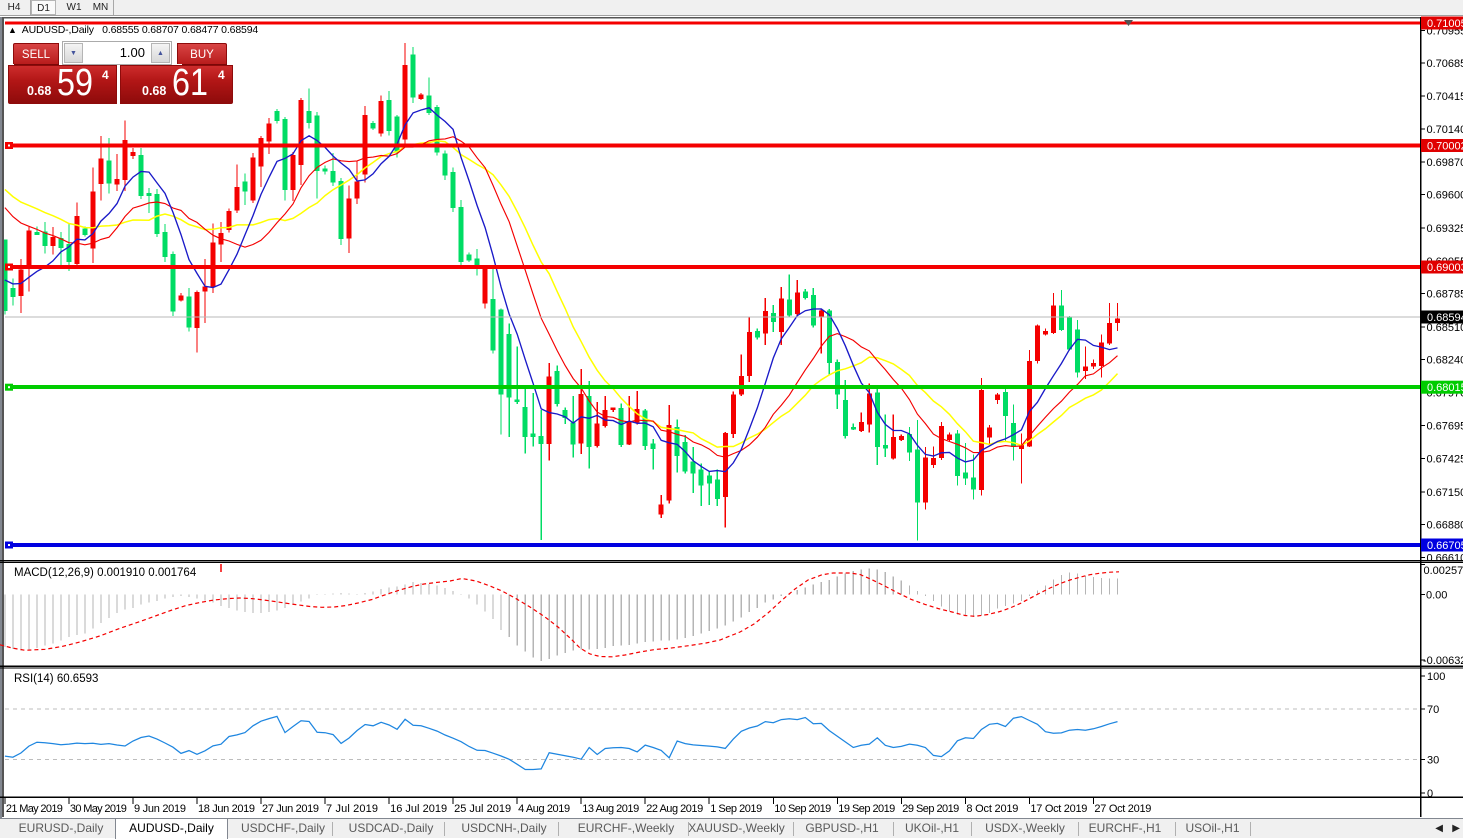 This screenshot has width=1463, height=839. I want to click on svg-text: 4 Aug 2019, so click(544, 809).